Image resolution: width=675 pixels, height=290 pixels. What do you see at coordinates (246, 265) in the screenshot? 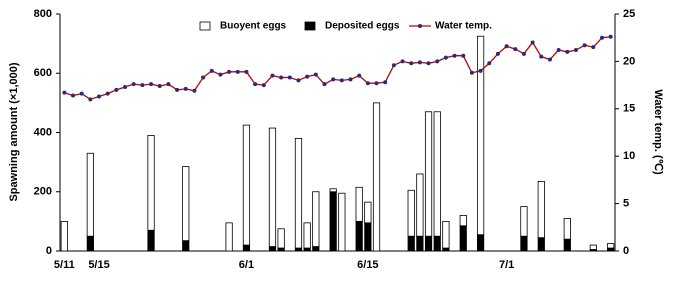
I see `x-tick-label: 6/1` at bounding box center [246, 265].